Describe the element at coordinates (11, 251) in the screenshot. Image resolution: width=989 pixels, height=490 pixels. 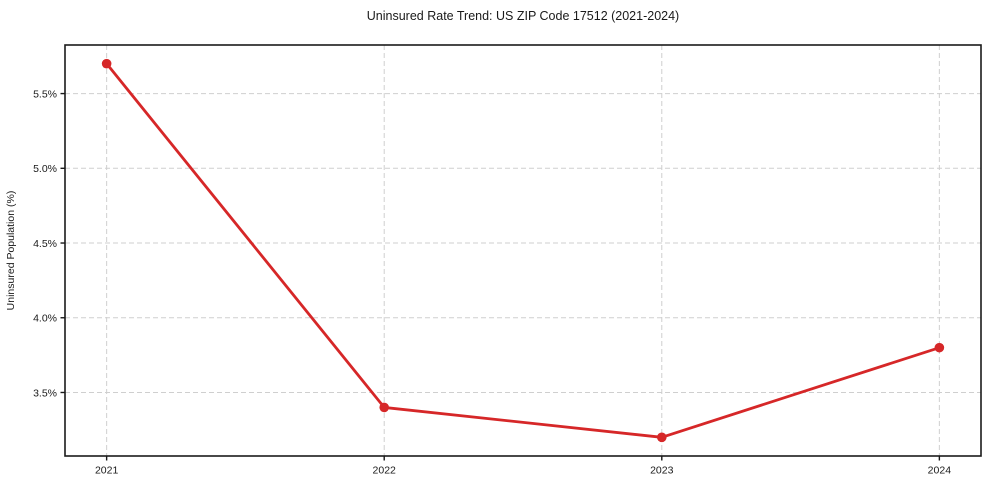
I see `y-axis-label: Uninsured Population (%)` at that location.